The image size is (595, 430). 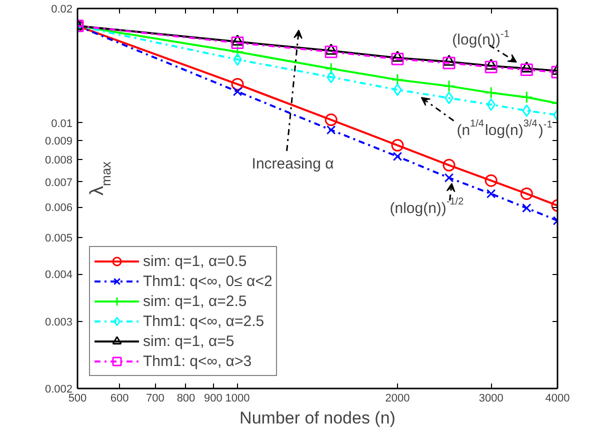 What do you see at coordinates (119, 398) in the screenshot?
I see `x-tick-label: 600` at bounding box center [119, 398].